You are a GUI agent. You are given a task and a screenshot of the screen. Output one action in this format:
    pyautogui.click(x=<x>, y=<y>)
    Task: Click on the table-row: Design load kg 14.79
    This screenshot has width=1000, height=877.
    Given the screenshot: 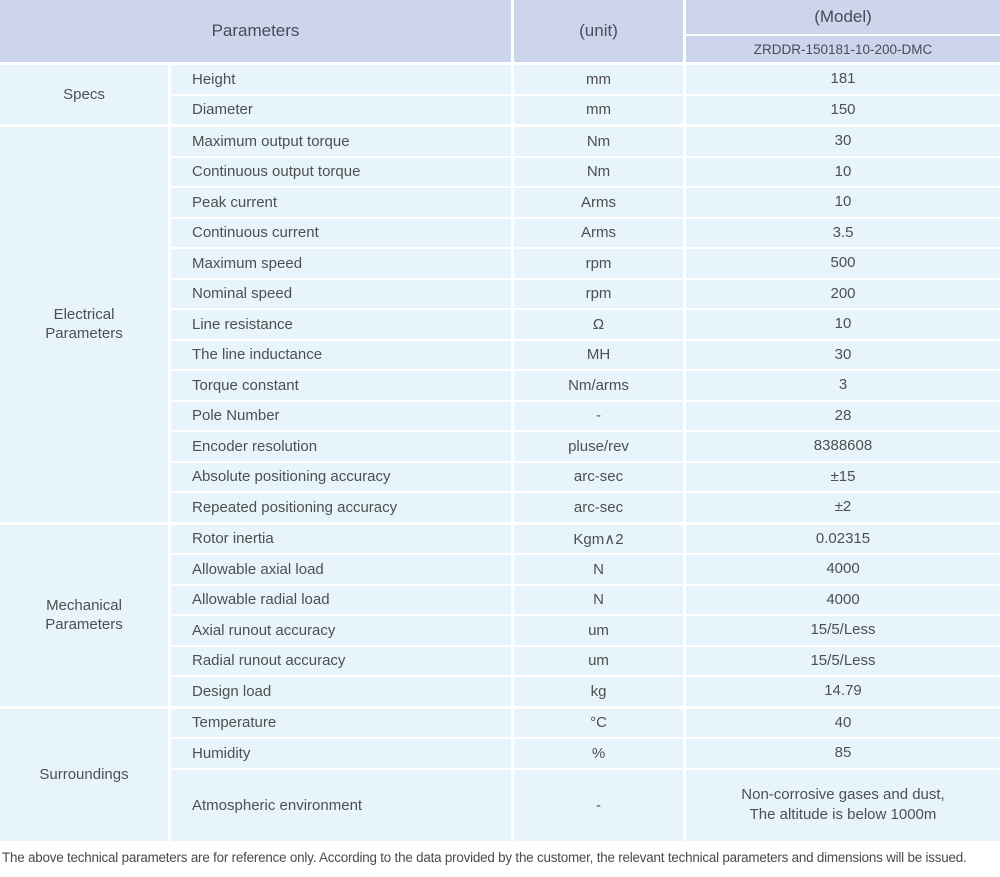 What is the action you would take?
    pyautogui.click(x=585, y=691)
    